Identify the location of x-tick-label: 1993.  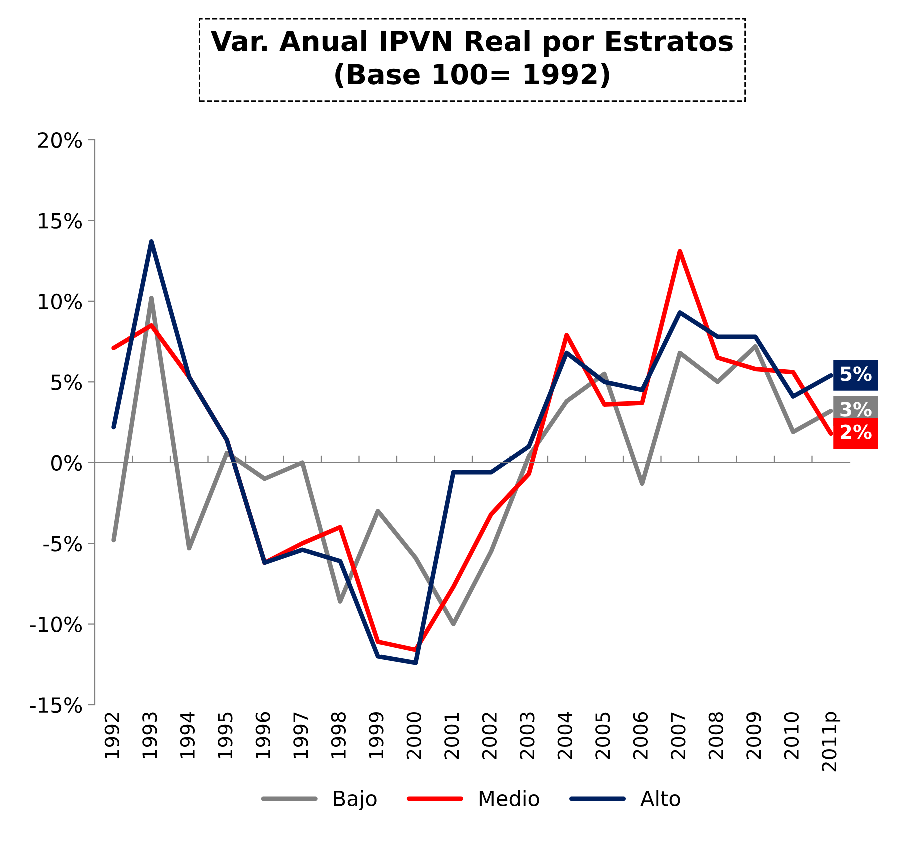
(150, 735).